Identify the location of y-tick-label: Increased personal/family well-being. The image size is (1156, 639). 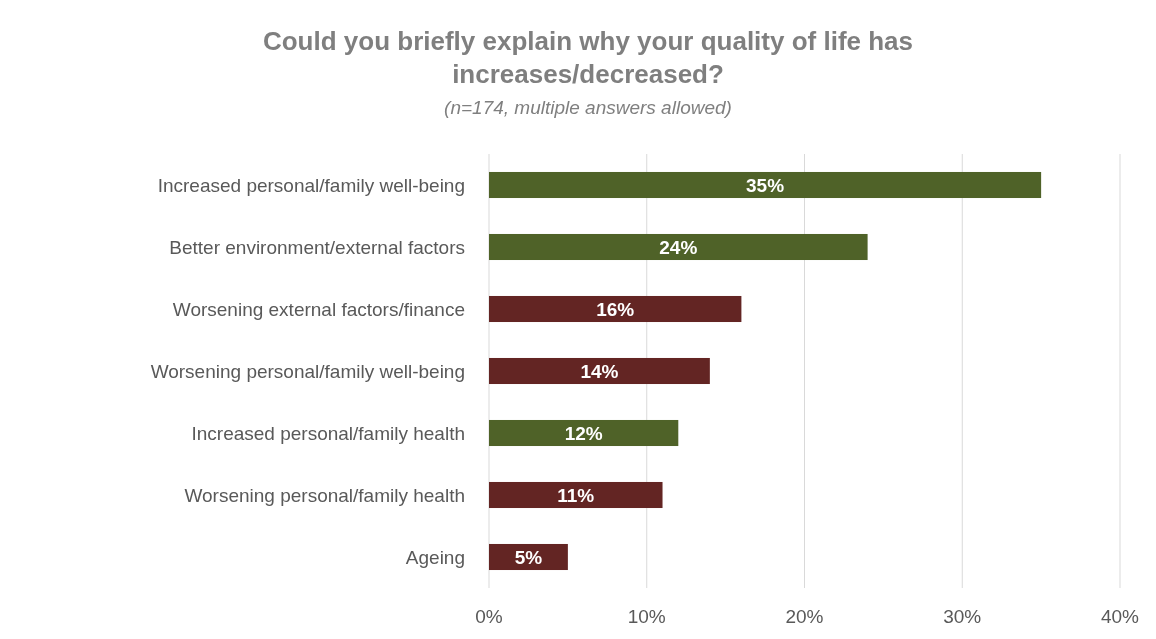
(311, 185).